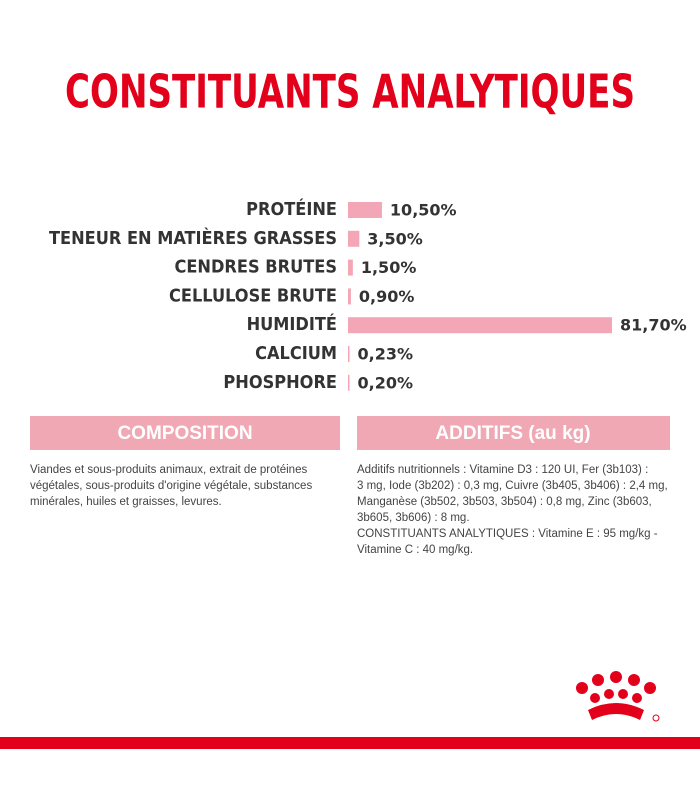  What do you see at coordinates (255, 267) in the screenshot?
I see `category-label: CENDRES BRUTES` at bounding box center [255, 267].